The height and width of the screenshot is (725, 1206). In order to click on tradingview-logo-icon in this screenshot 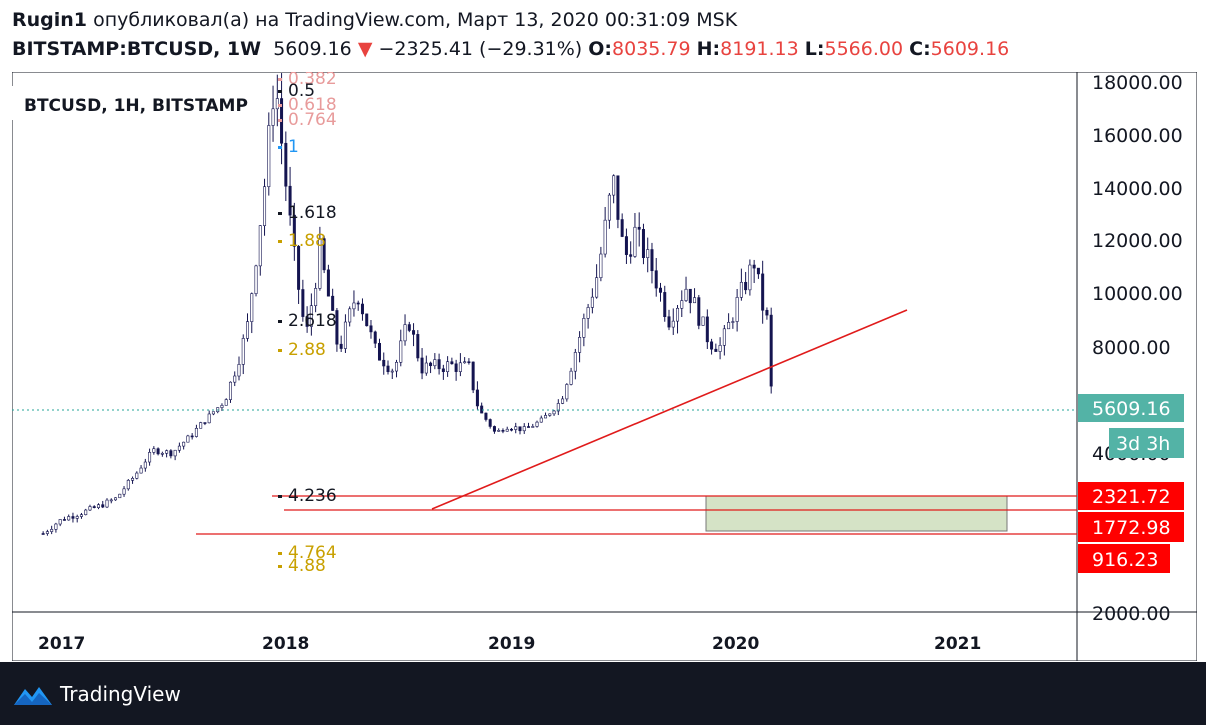, I will do `click(33, 694)`.